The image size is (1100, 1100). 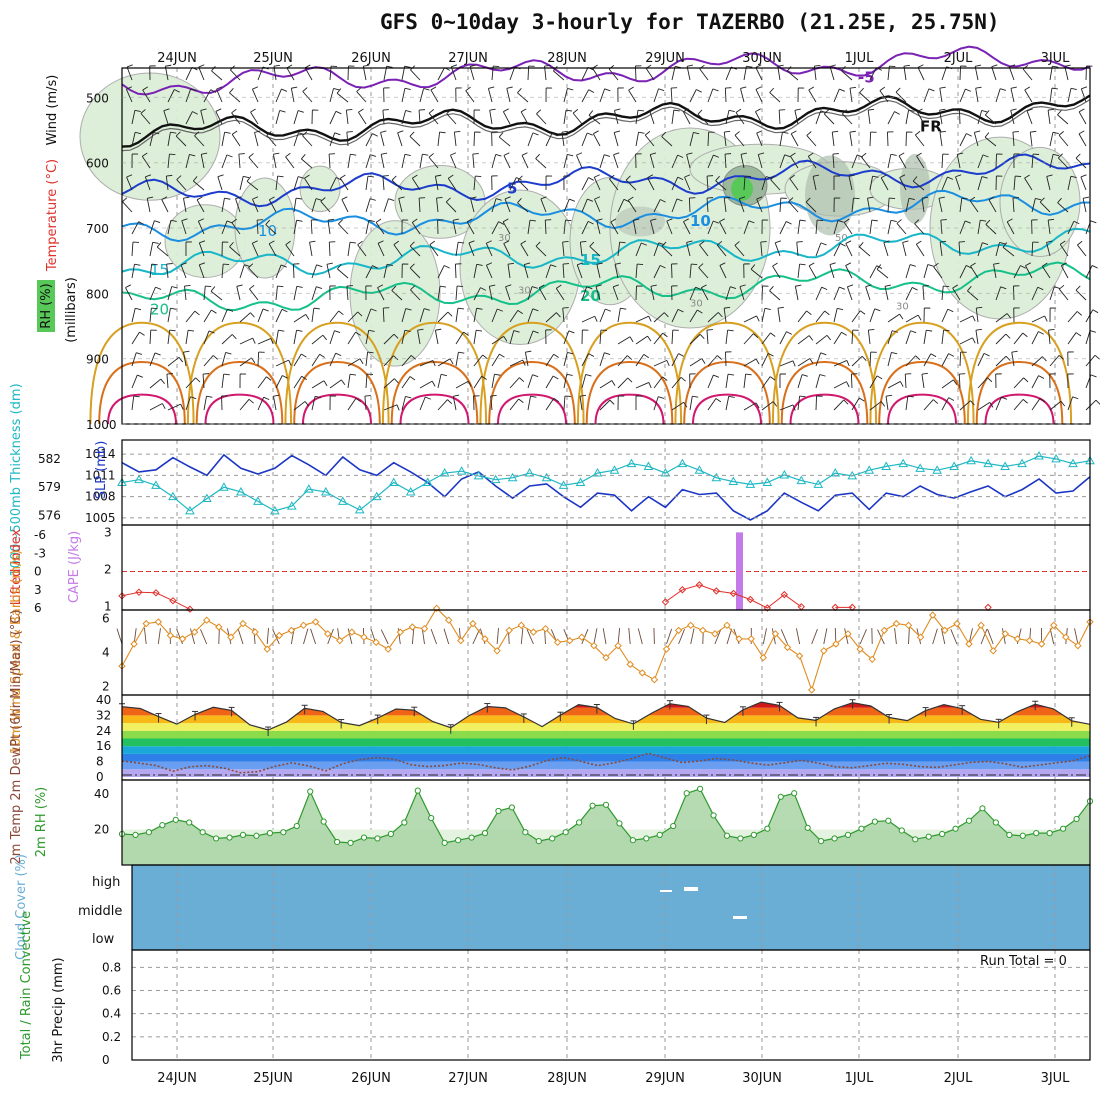 What do you see at coordinates (606, 125) in the screenshot?
I see `isotherm-line-secondary` at bounding box center [606, 125].